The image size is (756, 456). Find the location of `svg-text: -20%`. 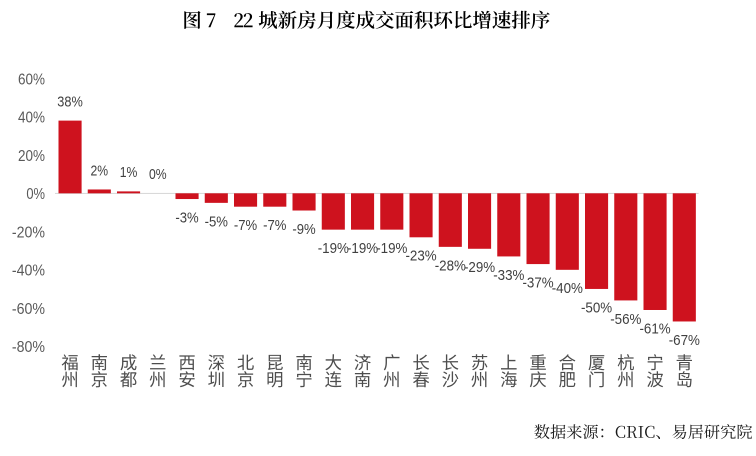

svg-text: -20% is located at coordinates (28, 232).